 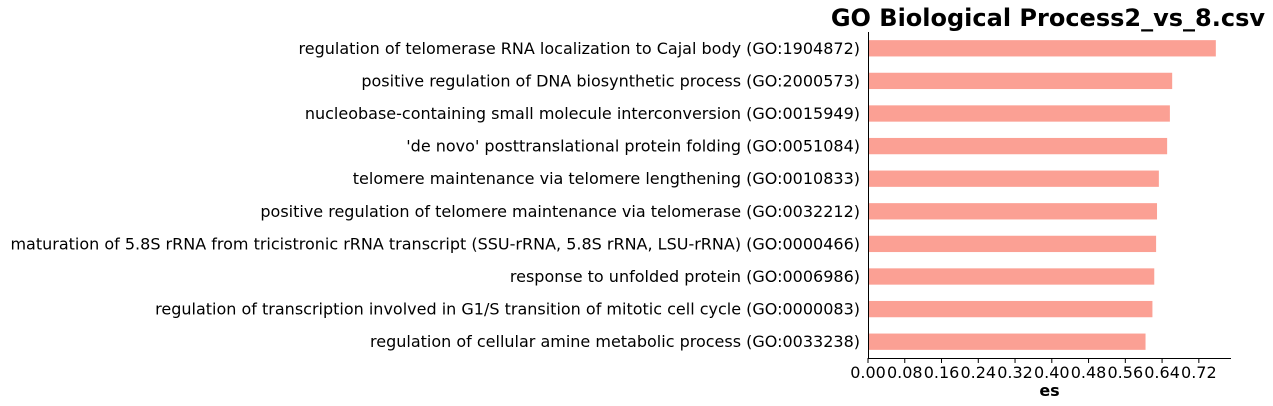 What do you see at coordinates (1162, 372) in the screenshot?
I see `x-tick-label: 0.64` at bounding box center [1162, 372].